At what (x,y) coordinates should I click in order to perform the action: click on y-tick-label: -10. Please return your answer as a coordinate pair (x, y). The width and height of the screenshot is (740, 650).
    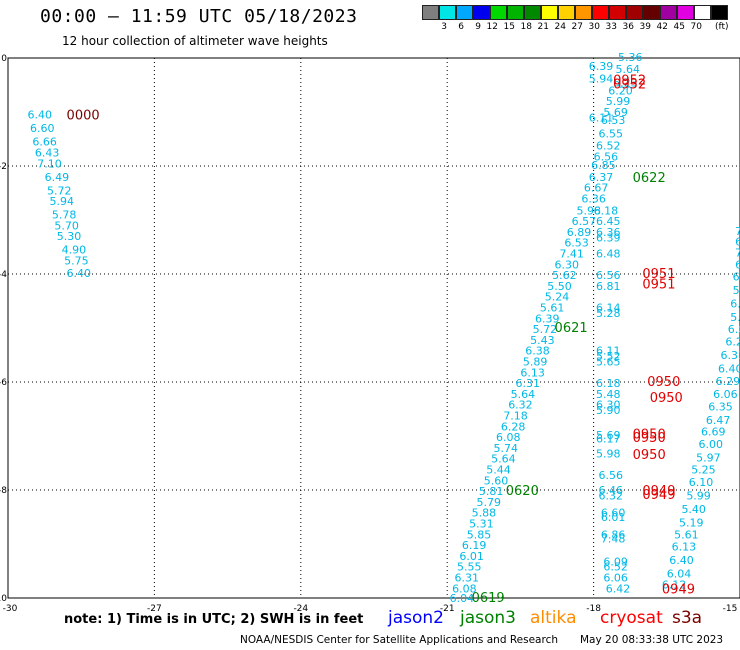
    Looking at the image, I should click on (3, 599).